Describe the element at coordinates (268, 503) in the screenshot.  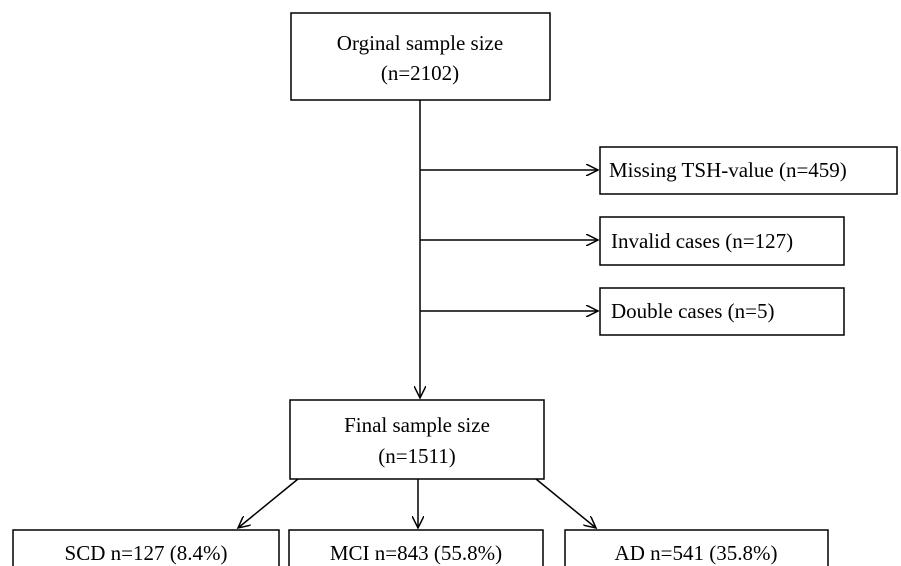
I see `scd-arrow` at that location.